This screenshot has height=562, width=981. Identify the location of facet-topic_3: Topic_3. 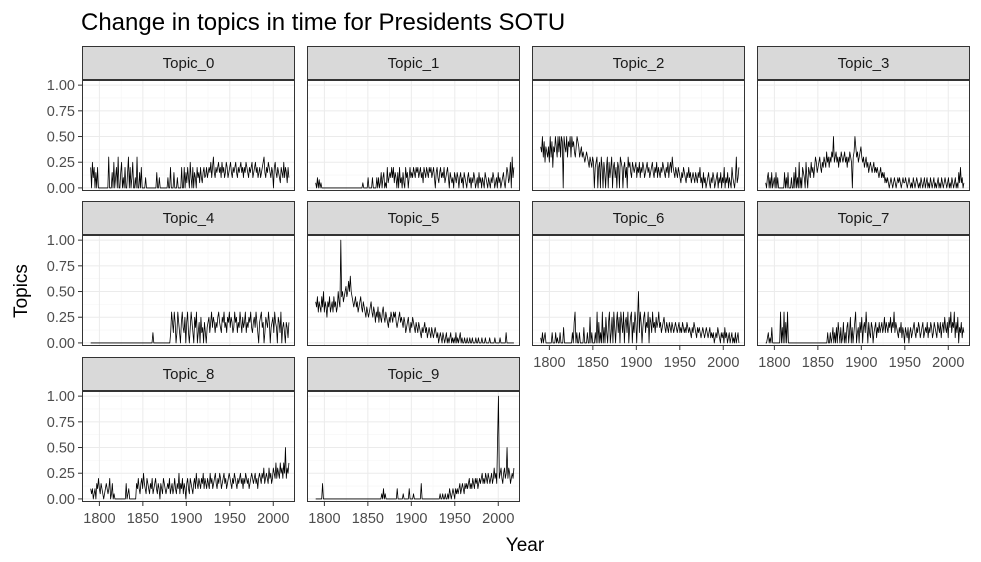
(863, 118).